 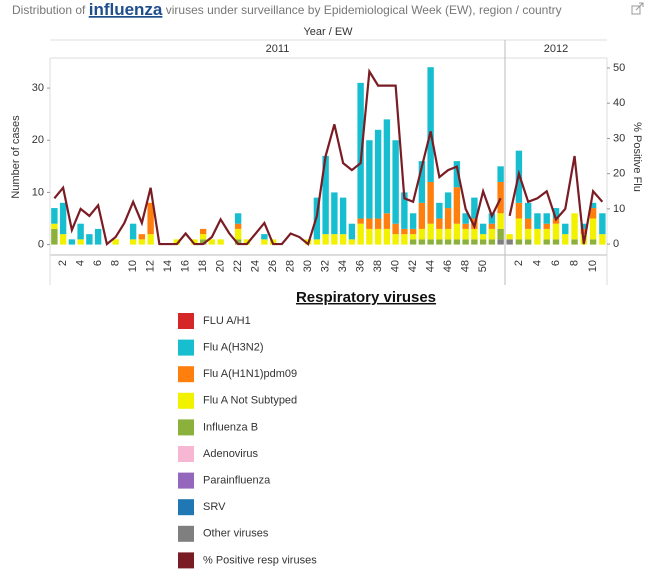 What do you see at coordinates (593, 266) in the screenshot?
I see `x-tick-label: 10` at bounding box center [593, 266].